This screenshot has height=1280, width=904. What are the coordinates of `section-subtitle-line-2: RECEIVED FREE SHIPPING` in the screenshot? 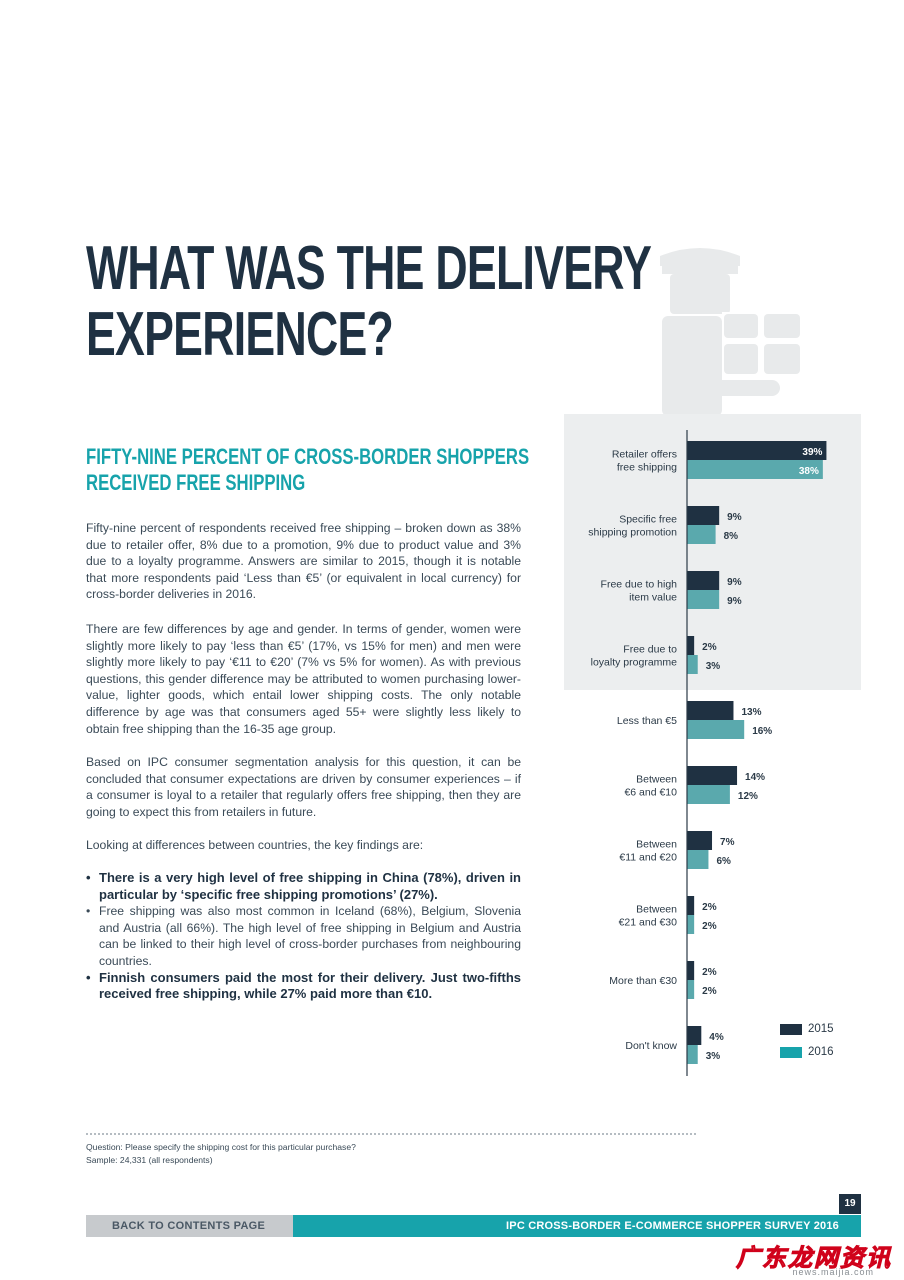 It's located at (196, 482).